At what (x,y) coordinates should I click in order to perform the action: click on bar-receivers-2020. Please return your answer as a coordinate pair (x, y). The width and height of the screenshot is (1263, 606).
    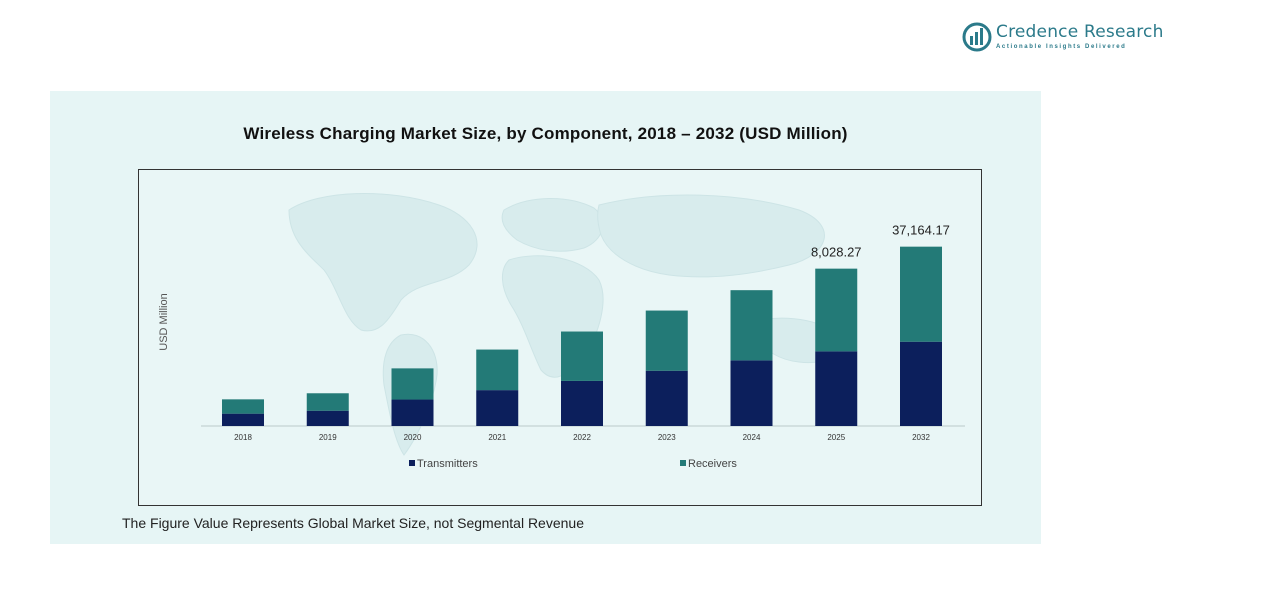
    Looking at the image, I should click on (412, 384).